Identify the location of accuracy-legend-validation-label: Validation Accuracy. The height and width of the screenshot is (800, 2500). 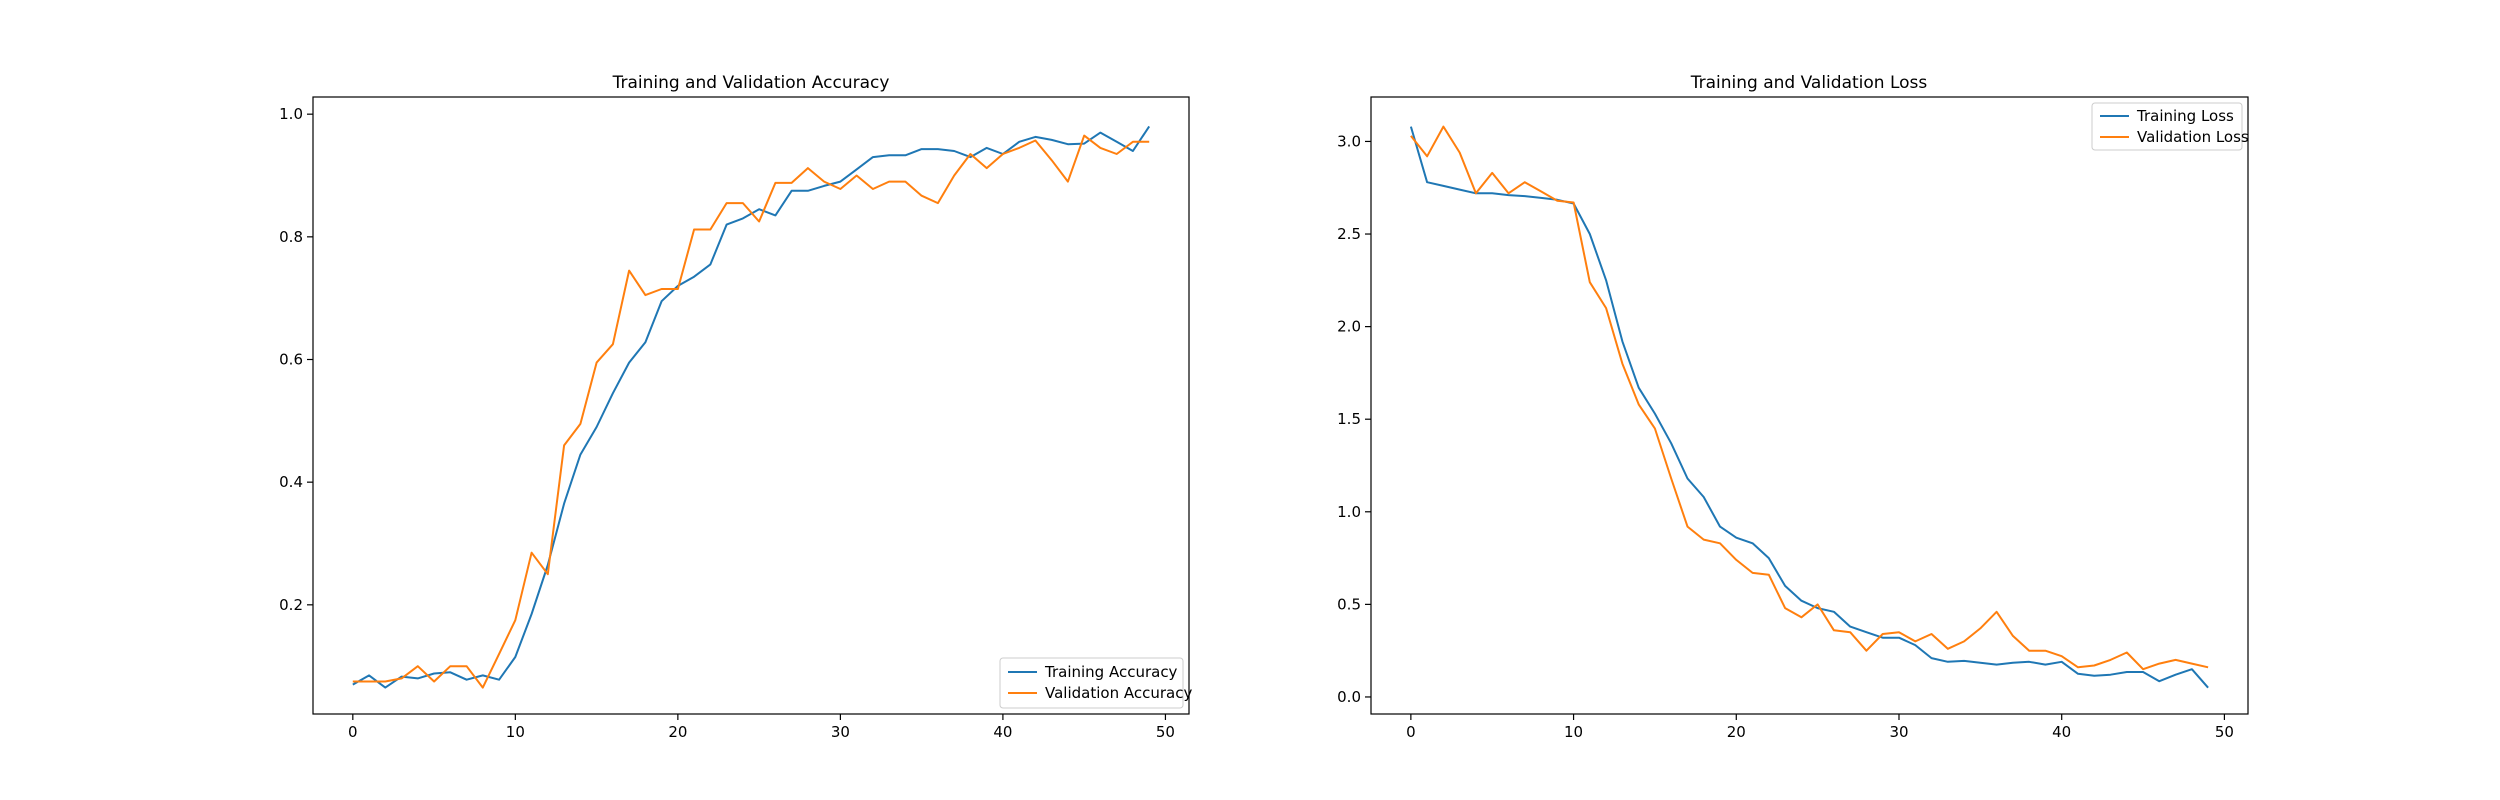
(1118, 693).